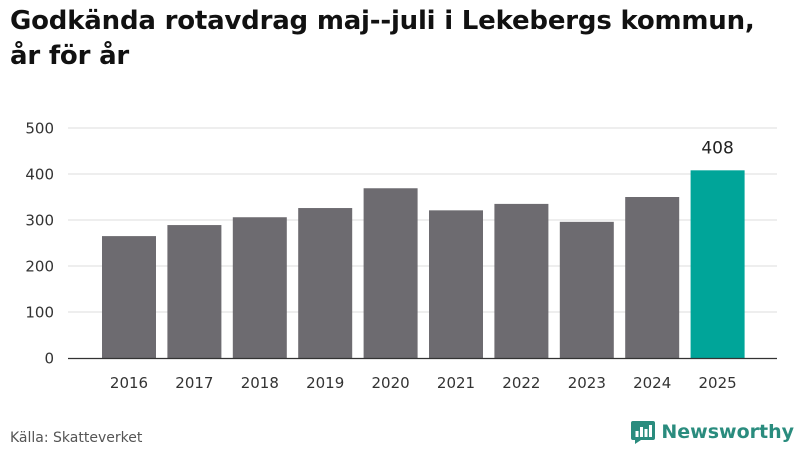 This screenshot has height=450, width=800. I want to click on x-tick-label-2024: 2024, so click(652, 383).